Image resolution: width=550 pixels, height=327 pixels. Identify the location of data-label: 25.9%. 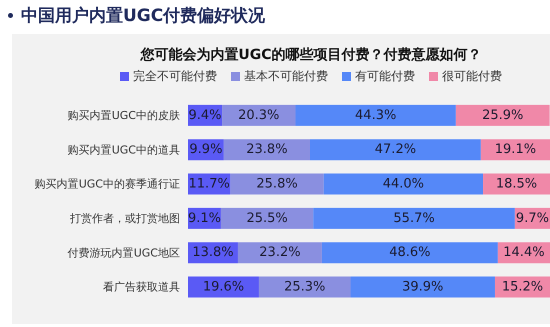
(503, 115).